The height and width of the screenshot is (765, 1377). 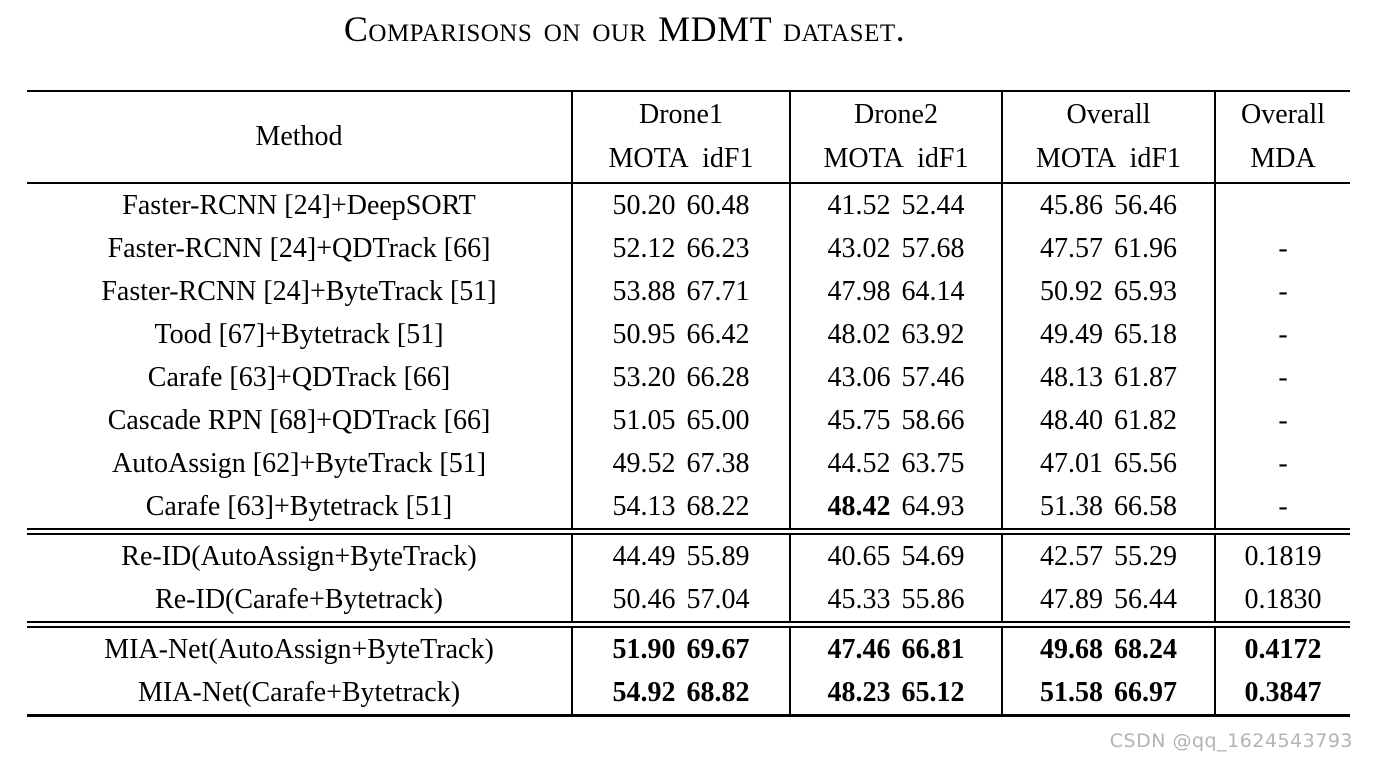 What do you see at coordinates (895, 420) in the screenshot?
I see `drone2-cell: 45.75 58.66` at bounding box center [895, 420].